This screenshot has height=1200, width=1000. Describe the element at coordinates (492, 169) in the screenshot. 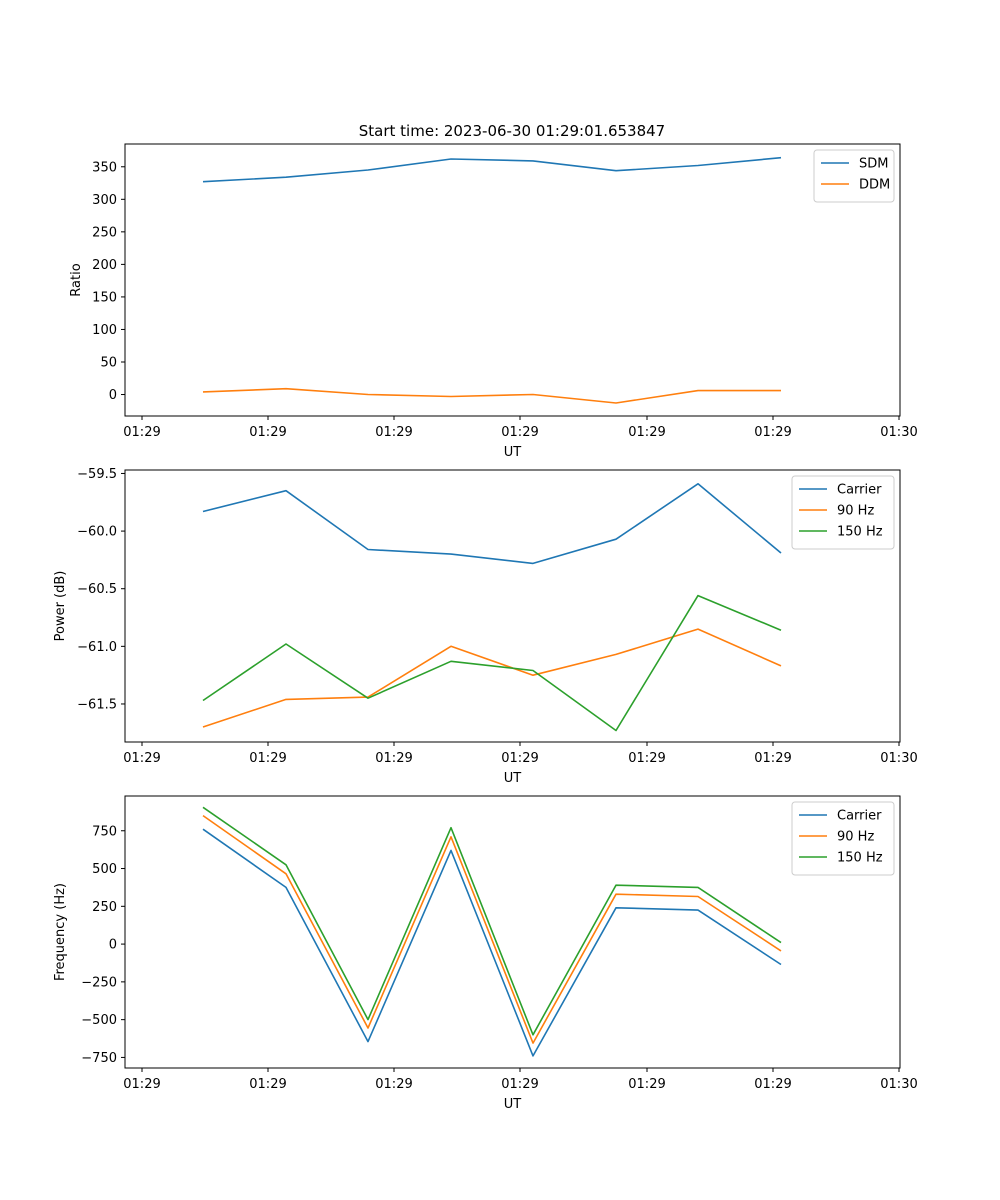

I see `series-line-sdm` at that location.